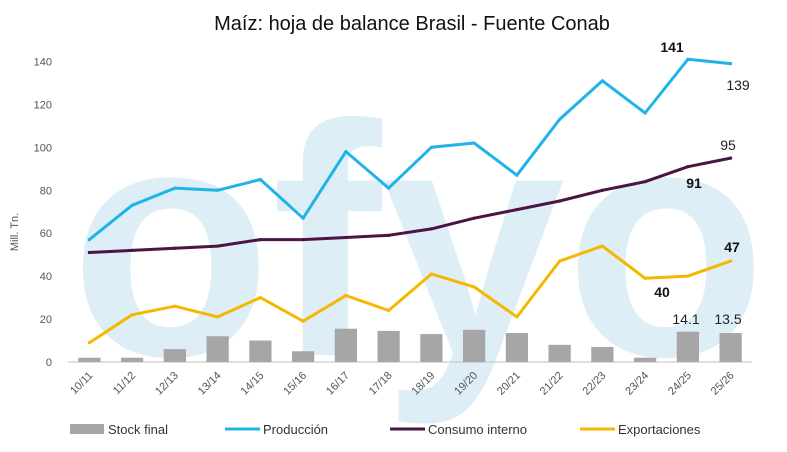 This screenshot has width=787, height=452. Describe the element at coordinates (46, 277) in the screenshot. I see `y-tick-label: 40` at that location.